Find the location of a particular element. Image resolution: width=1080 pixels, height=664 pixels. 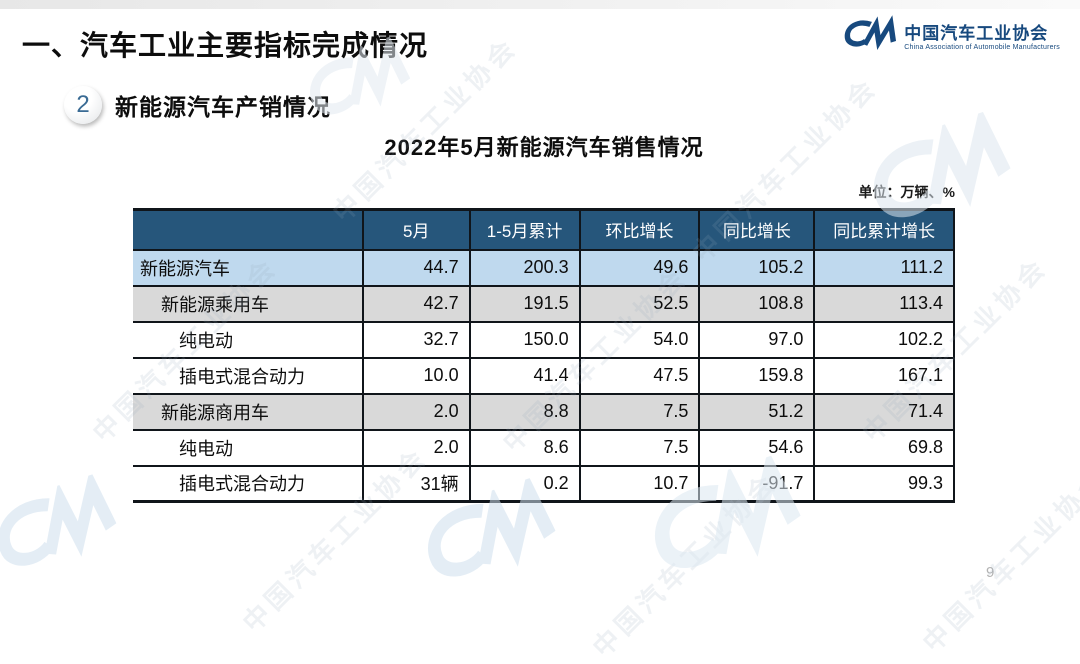

table-row: 纯电动 2.0 8.6 7.5 54.6 69.8 is located at coordinates (543, 447).